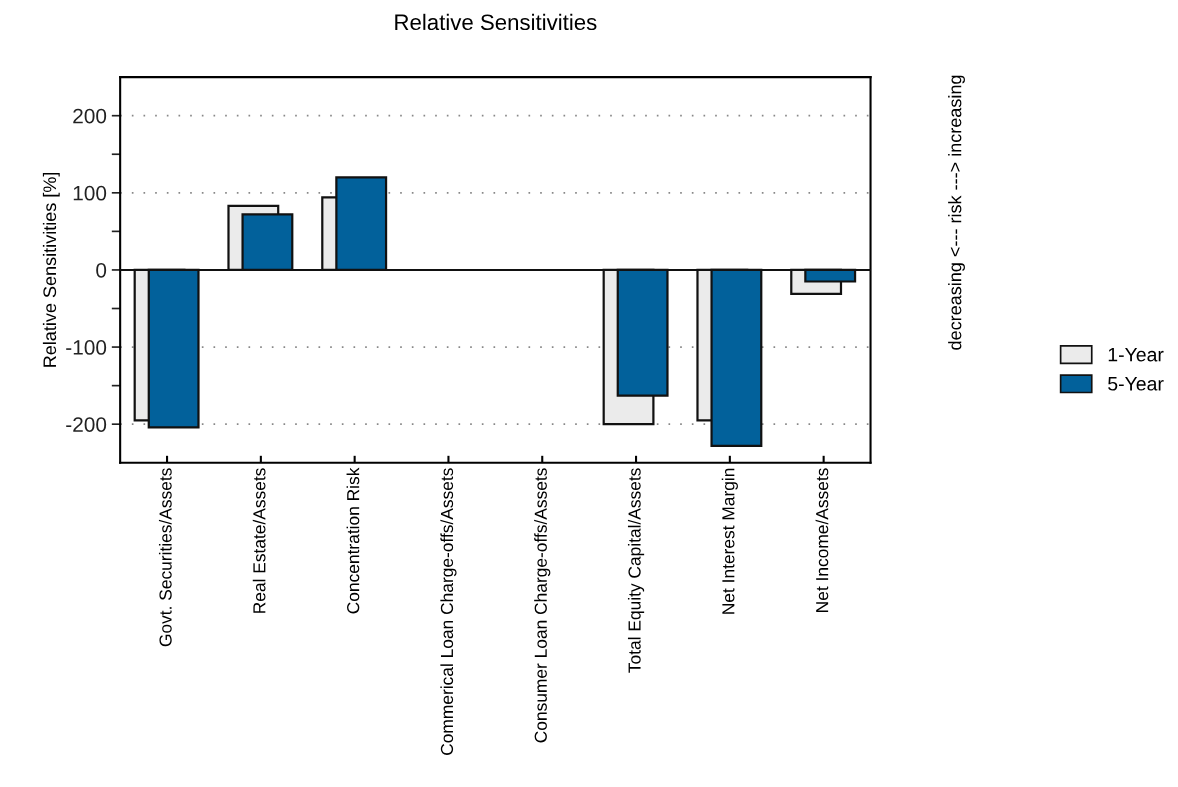 This screenshot has width=1178, height=787. I want to click on text: decreasing <--- risk ---> increasing, so click(956, 212).